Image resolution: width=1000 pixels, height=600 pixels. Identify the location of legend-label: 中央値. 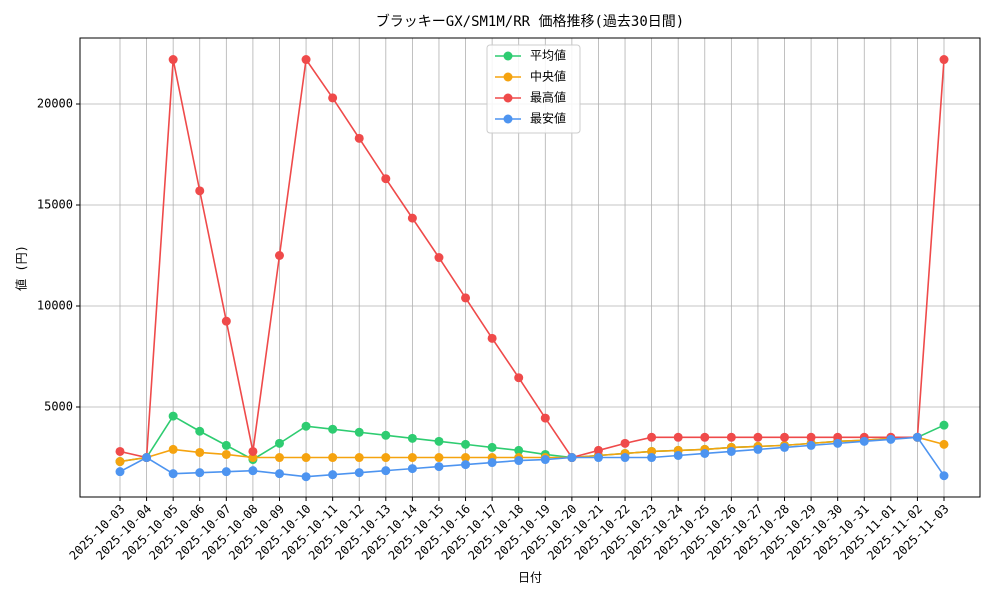
(548, 76).